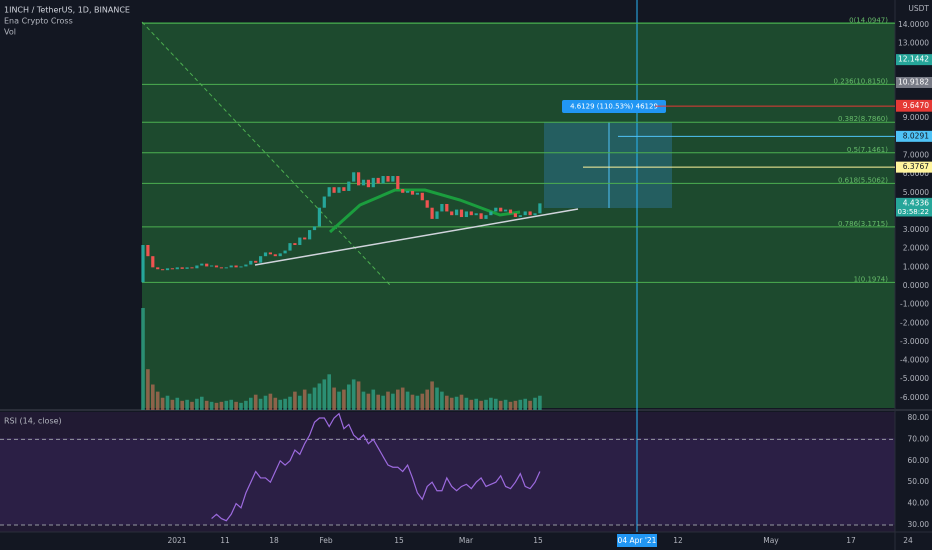 This screenshot has height=550, width=932. What do you see at coordinates (863, 224) in the screenshot?
I see `fib-label: 0.786(3.1715)` at bounding box center [863, 224].